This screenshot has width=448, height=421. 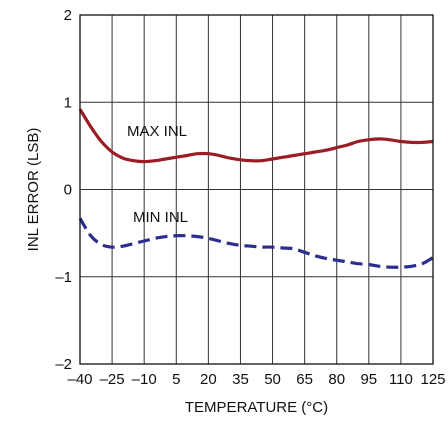 I want to click on y-axis-title: INL ERROR (LSB), so click(x=33, y=190).